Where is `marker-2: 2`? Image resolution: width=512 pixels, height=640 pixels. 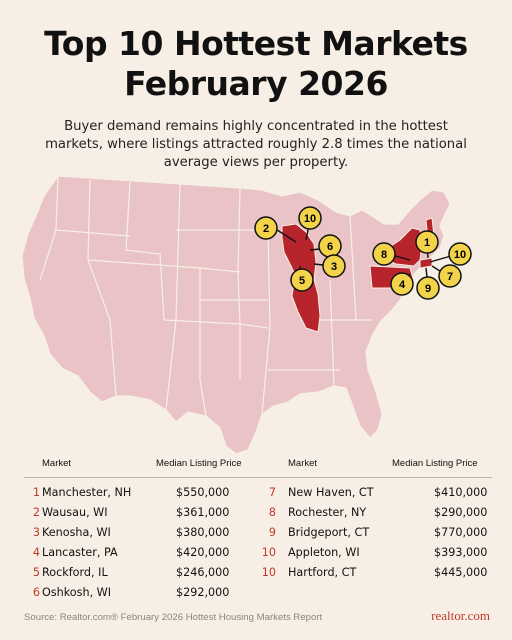
marker-2: 2 is located at coordinates (266, 228).